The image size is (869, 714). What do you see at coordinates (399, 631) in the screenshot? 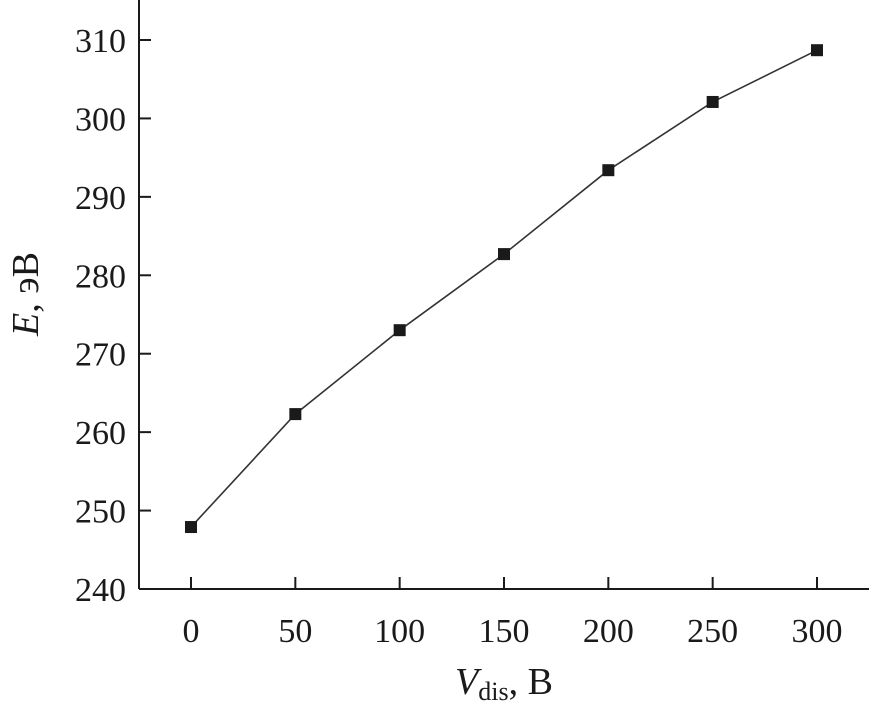
I see `x-tick-label: 100` at bounding box center [399, 631].